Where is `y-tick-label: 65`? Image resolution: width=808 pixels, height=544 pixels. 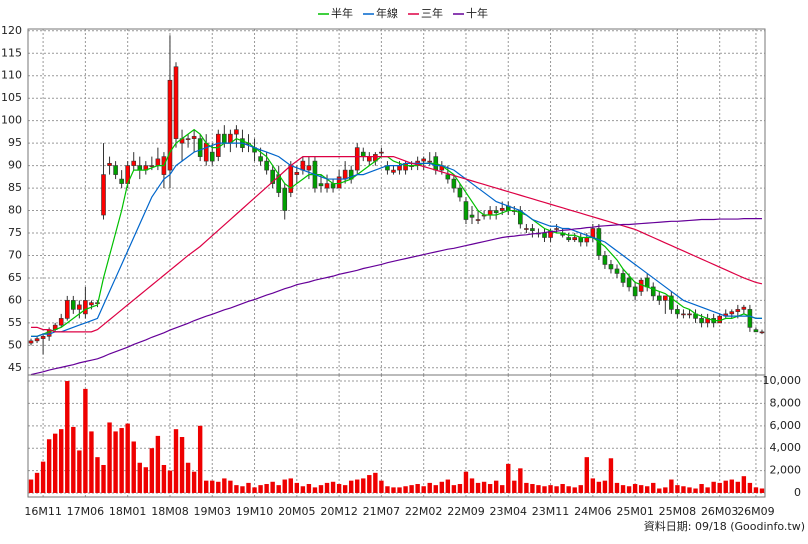
y-tick-label: 65 is located at coordinates (15, 277).